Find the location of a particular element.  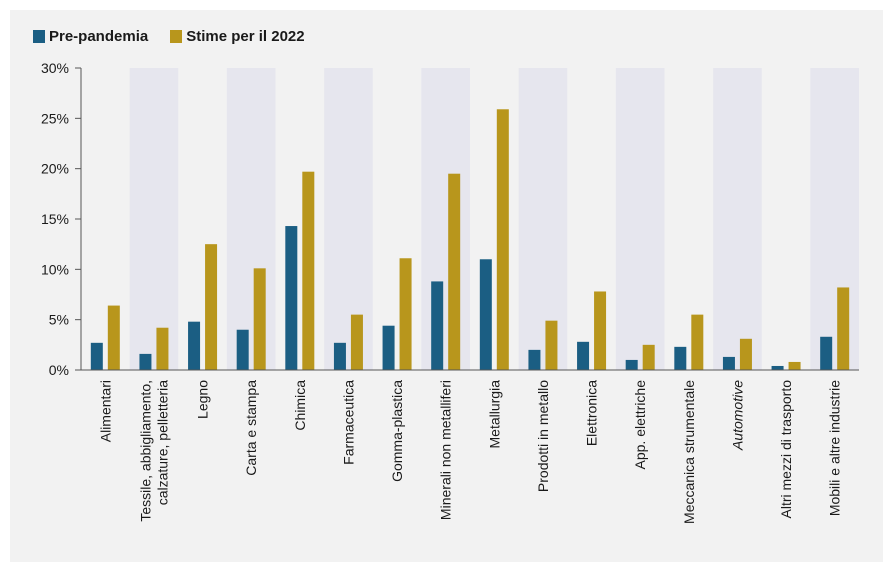

x-tick-label: Alimentari is located at coordinates (105, 411).